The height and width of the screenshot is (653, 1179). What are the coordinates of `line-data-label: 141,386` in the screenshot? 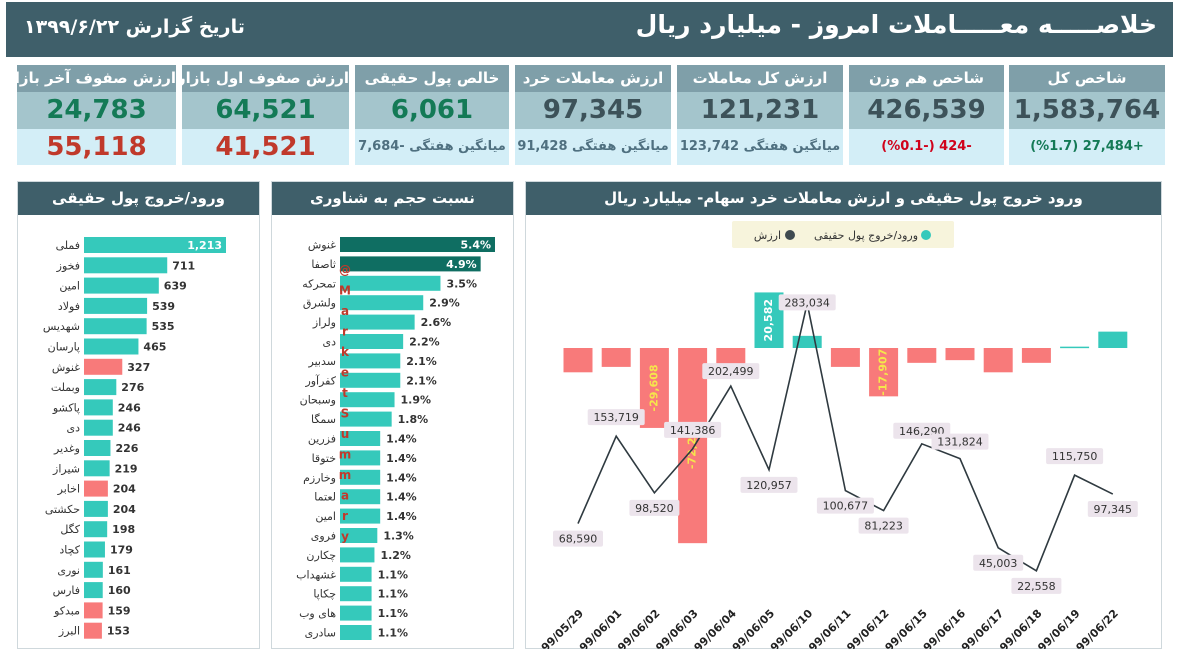 It's located at (693, 429).